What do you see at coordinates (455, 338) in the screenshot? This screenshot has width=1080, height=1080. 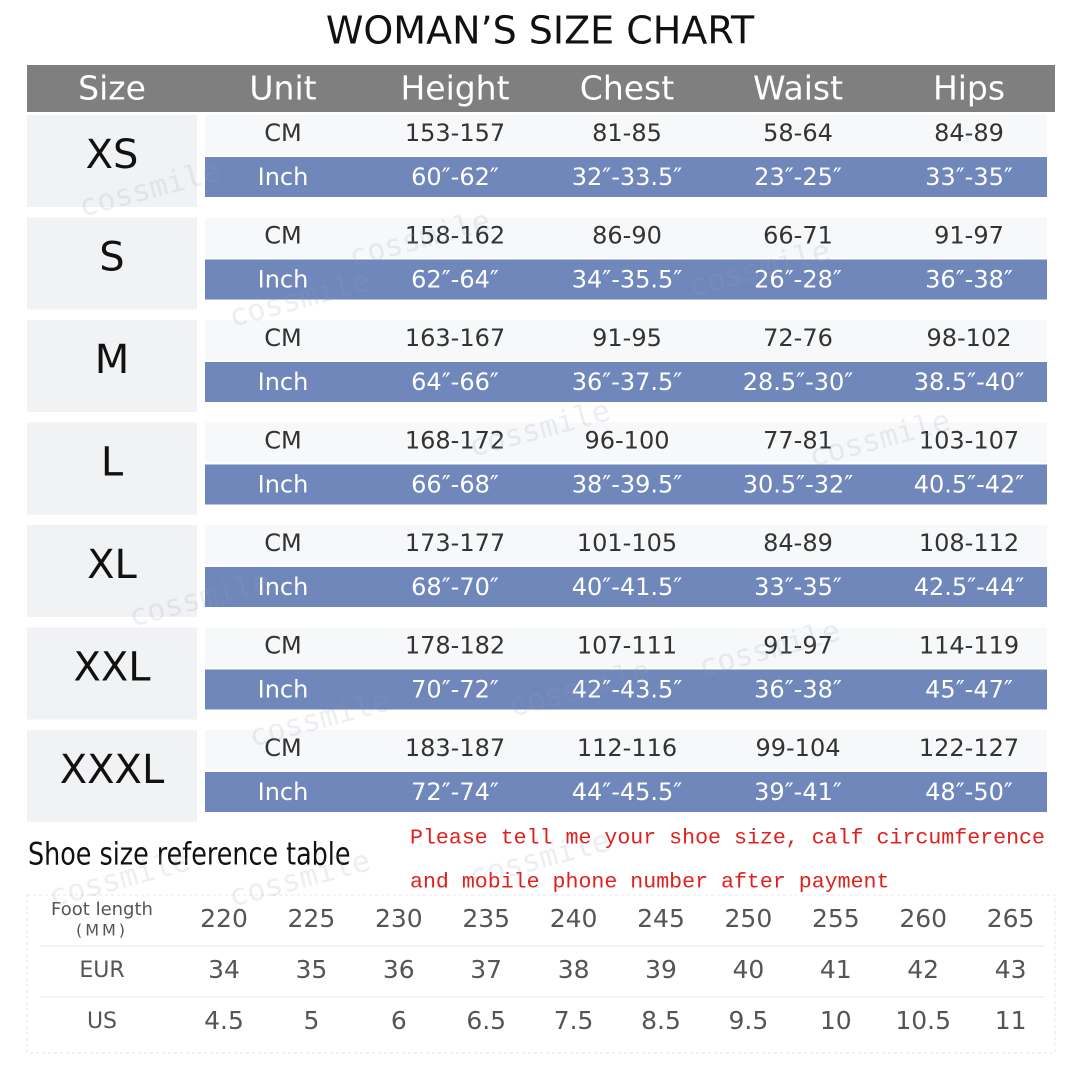 I see `cm-value: 163-167` at bounding box center [455, 338].